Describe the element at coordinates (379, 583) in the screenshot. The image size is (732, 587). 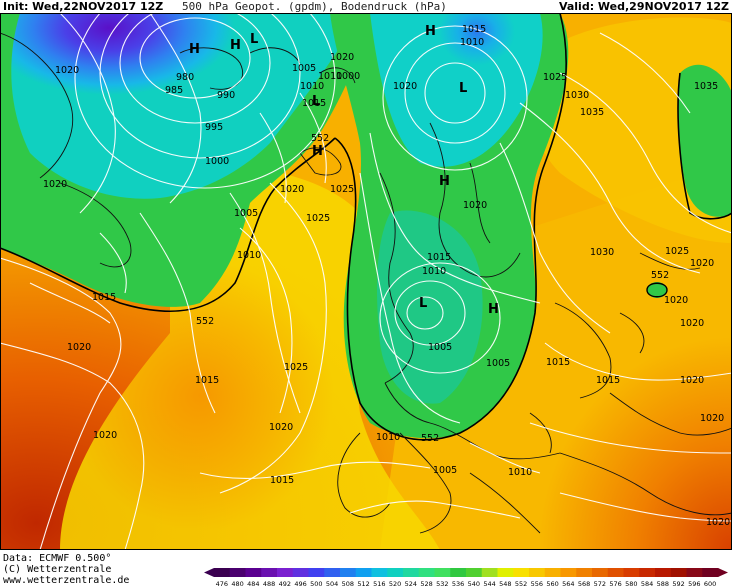
I see `colorbar-tick-label: 516` at that location.